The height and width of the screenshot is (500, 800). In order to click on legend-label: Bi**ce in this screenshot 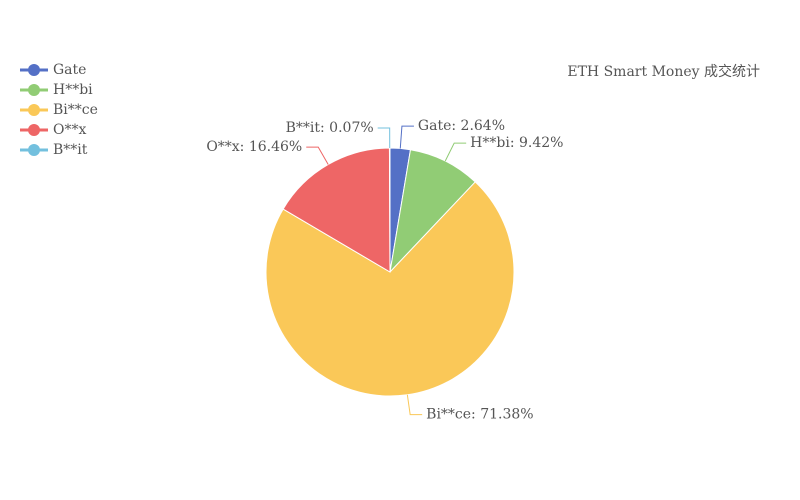, I will do `click(75, 110)`.